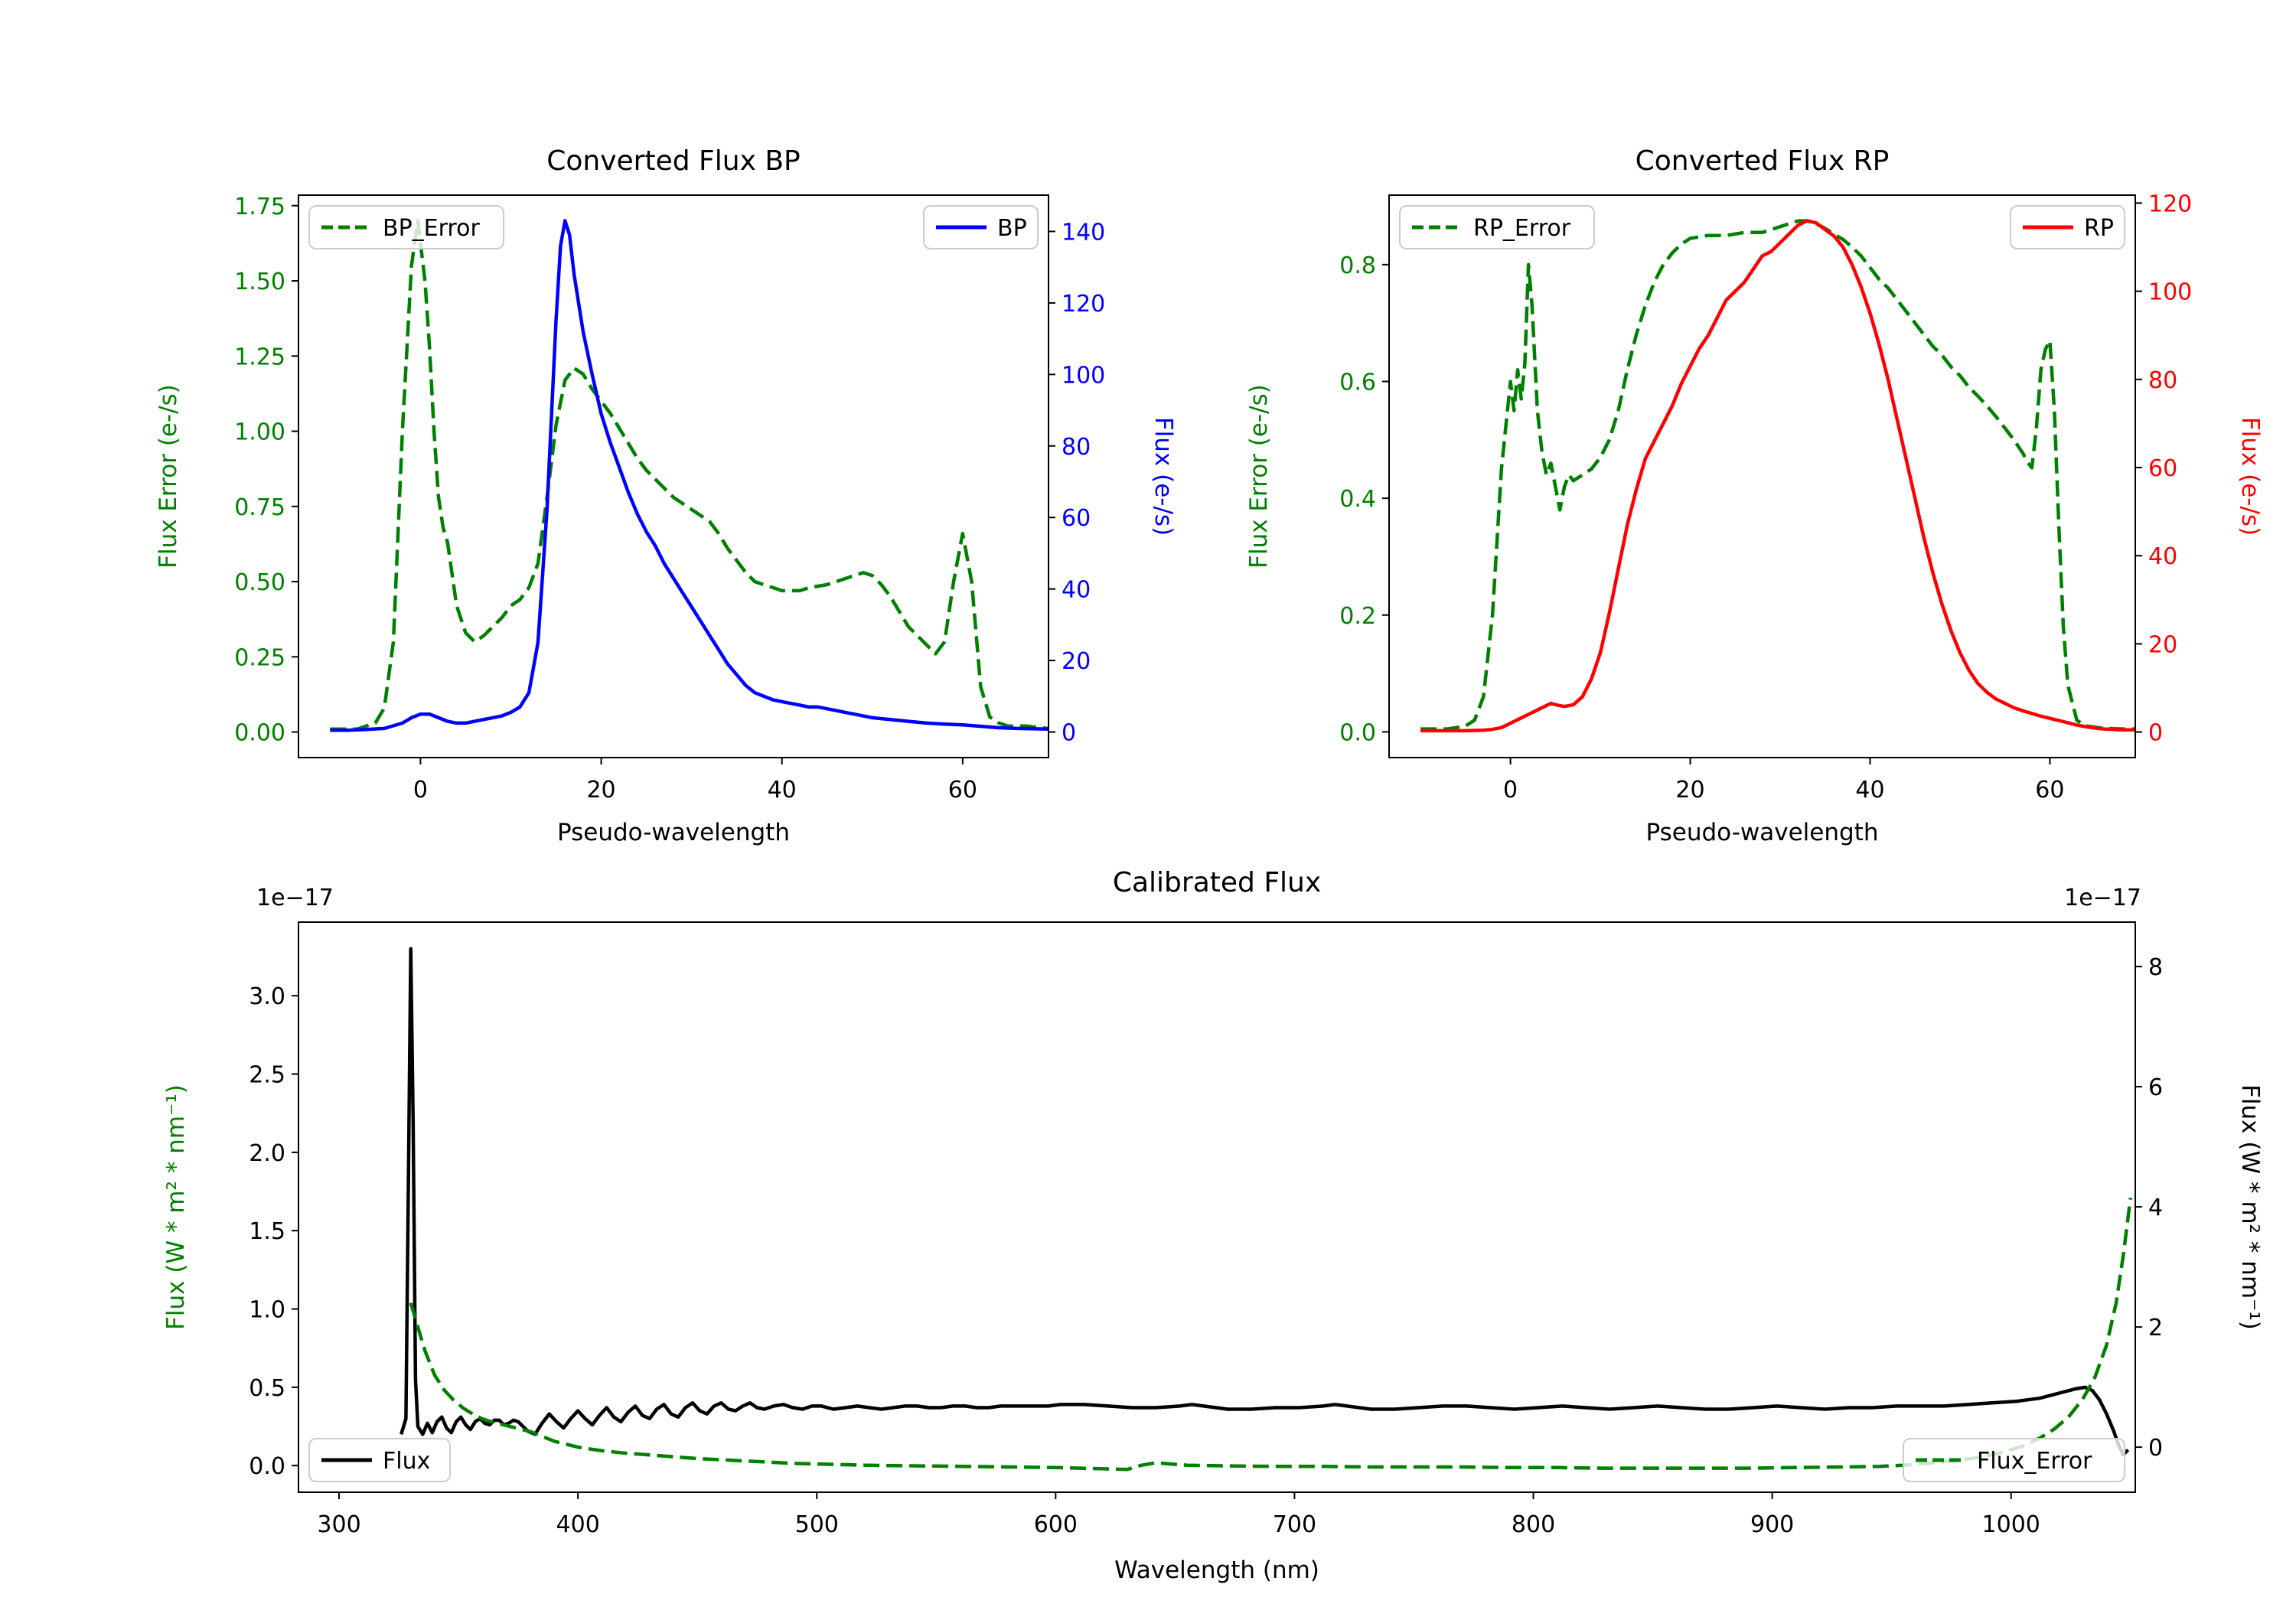  Describe the element at coordinates (578, 1524) in the screenshot. I see `x-tick-label: 400` at that location.